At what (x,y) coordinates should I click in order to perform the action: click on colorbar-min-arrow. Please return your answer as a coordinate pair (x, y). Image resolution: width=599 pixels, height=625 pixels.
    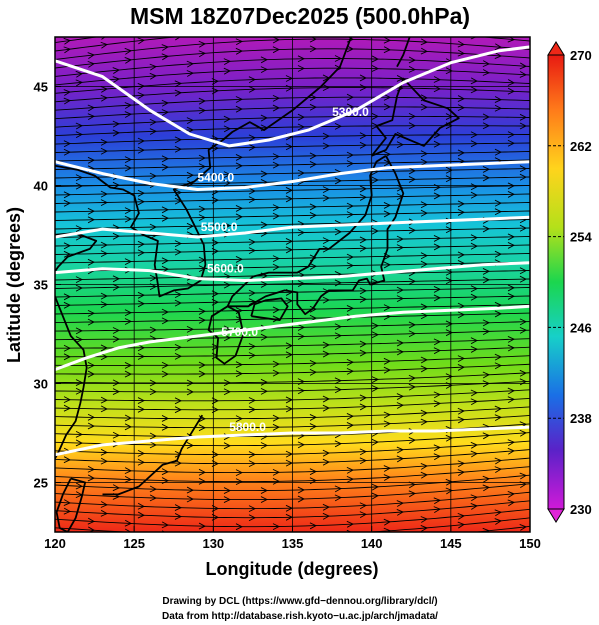
    Looking at the image, I should click on (556, 515).